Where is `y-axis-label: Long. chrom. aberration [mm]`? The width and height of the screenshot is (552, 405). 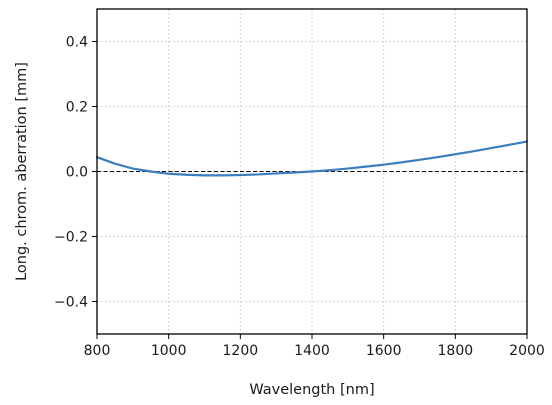 y-axis-label: Long. chrom. aberration [mm] is located at coordinates (22, 171).